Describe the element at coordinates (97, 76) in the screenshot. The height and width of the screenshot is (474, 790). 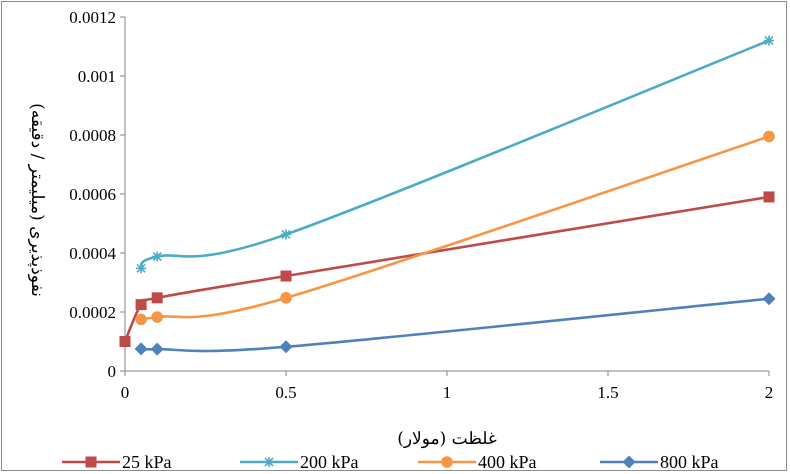
I see `y-tick-label: 0.001` at that location.